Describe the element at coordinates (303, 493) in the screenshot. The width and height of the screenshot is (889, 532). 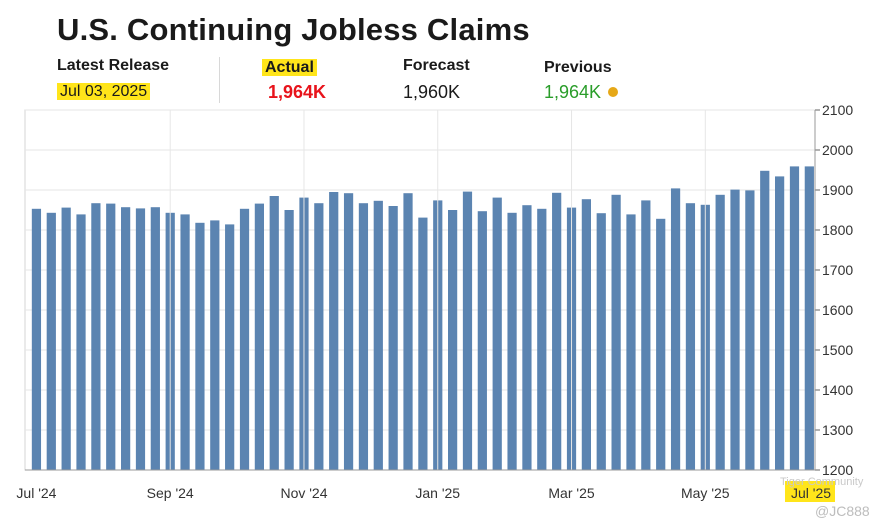
I see `x-tick-label: Nov '24` at that location.